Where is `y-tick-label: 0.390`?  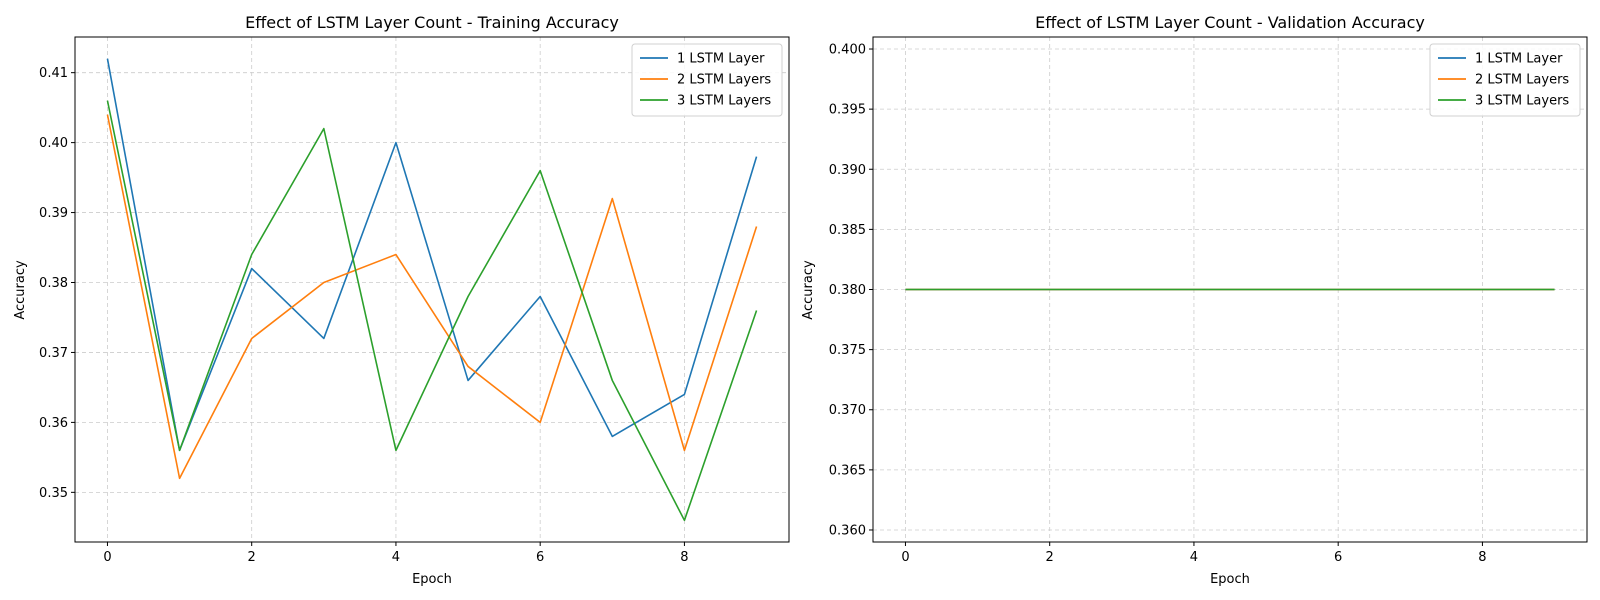 y-tick-label: 0.390 is located at coordinates (847, 170).